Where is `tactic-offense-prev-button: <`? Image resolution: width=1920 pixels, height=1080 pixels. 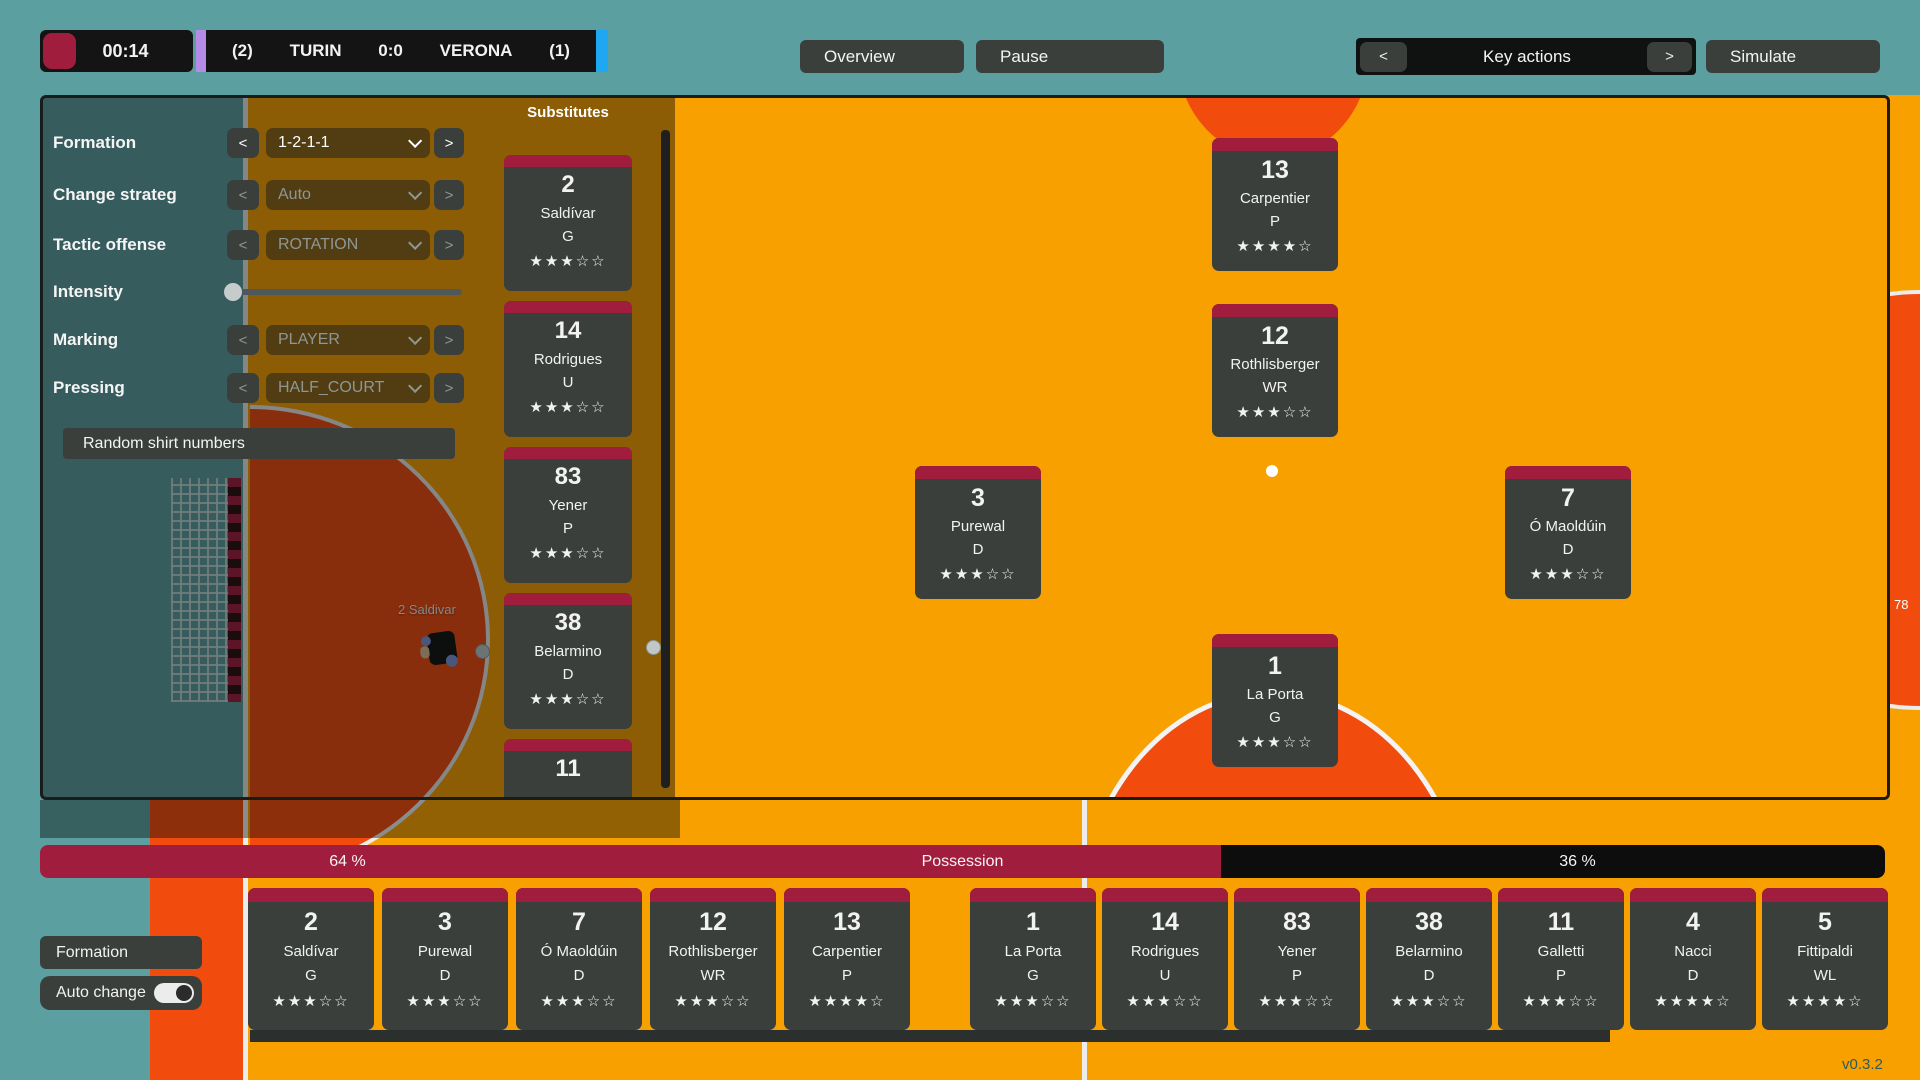 tactic-offense-prev-button: < is located at coordinates (243, 245).